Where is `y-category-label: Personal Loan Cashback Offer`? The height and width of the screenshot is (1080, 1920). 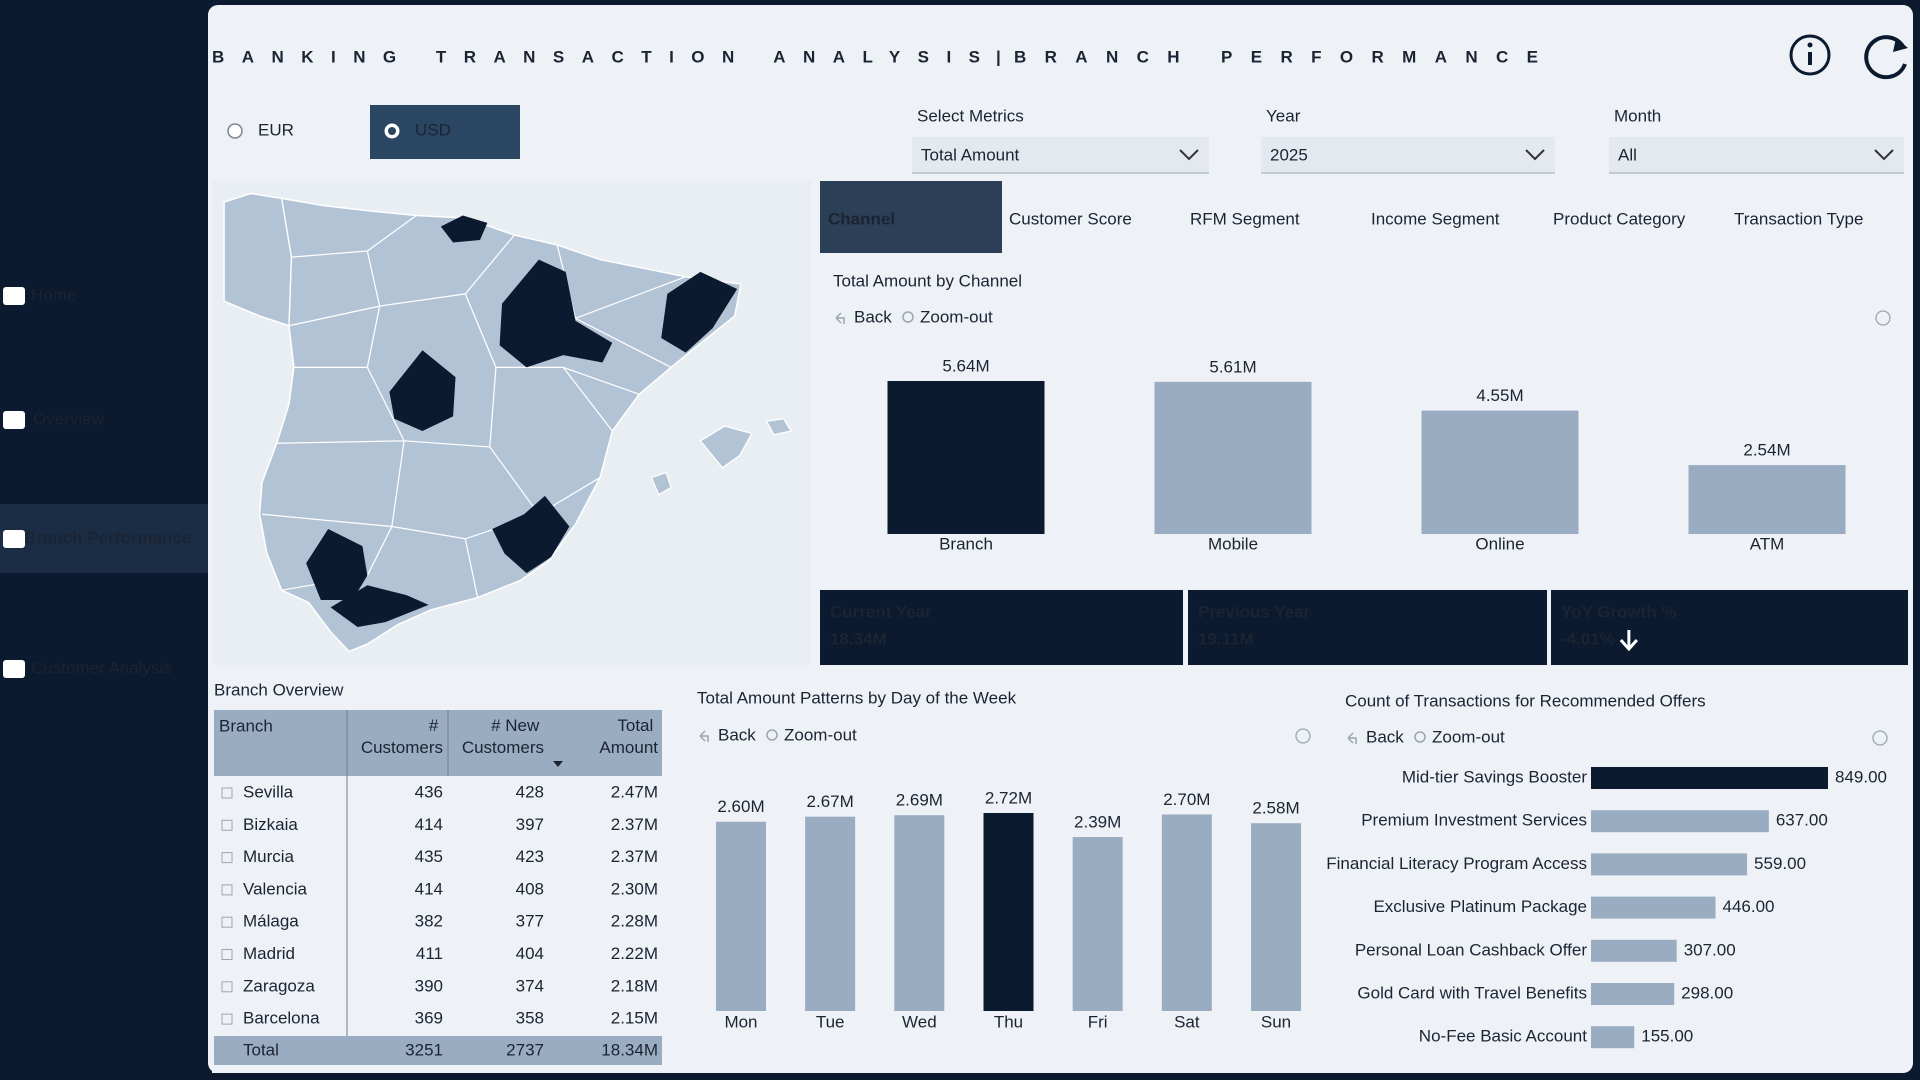 y-category-label: Personal Loan Cashback Offer is located at coordinates (1471, 949).